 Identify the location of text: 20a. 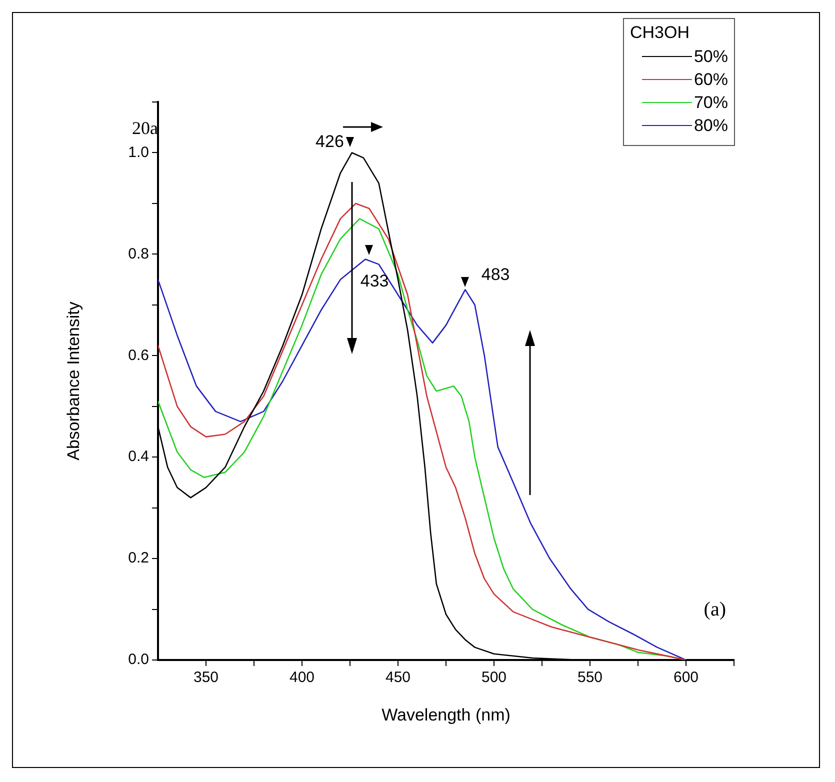
(145, 128).